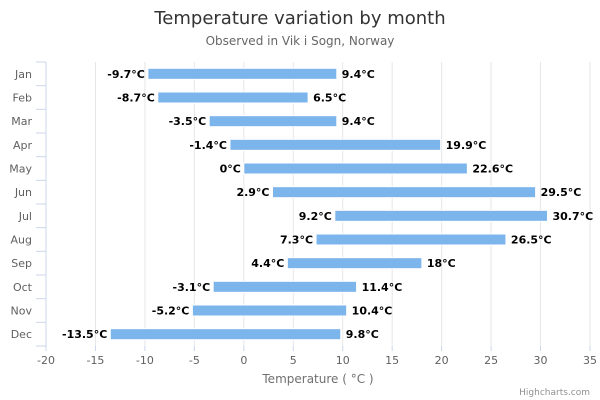  What do you see at coordinates (136, 98) in the screenshot?
I see `data-label-low: -8.7°C` at bounding box center [136, 98].